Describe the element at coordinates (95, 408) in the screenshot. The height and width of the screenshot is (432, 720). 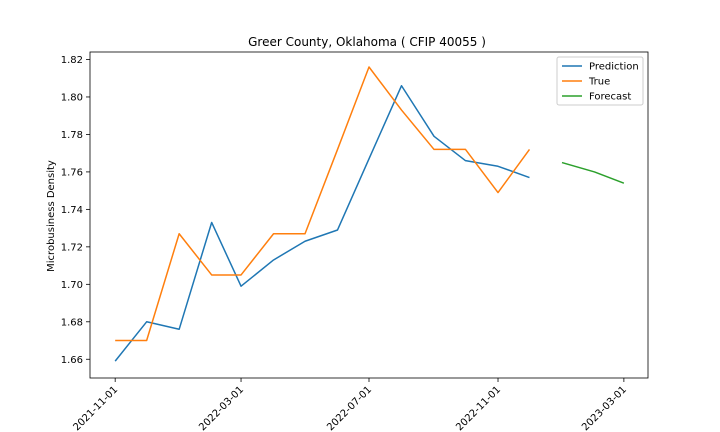
I see `x-tick-label: 2021-11-01` at that location.